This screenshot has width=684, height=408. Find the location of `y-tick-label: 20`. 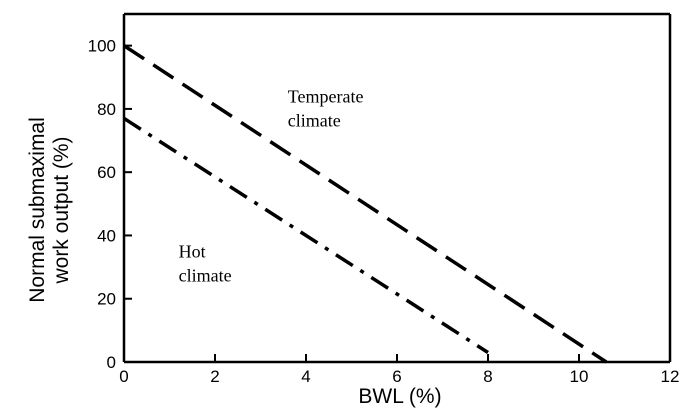

y-tick-label: 20 is located at coordinates (106, 299).